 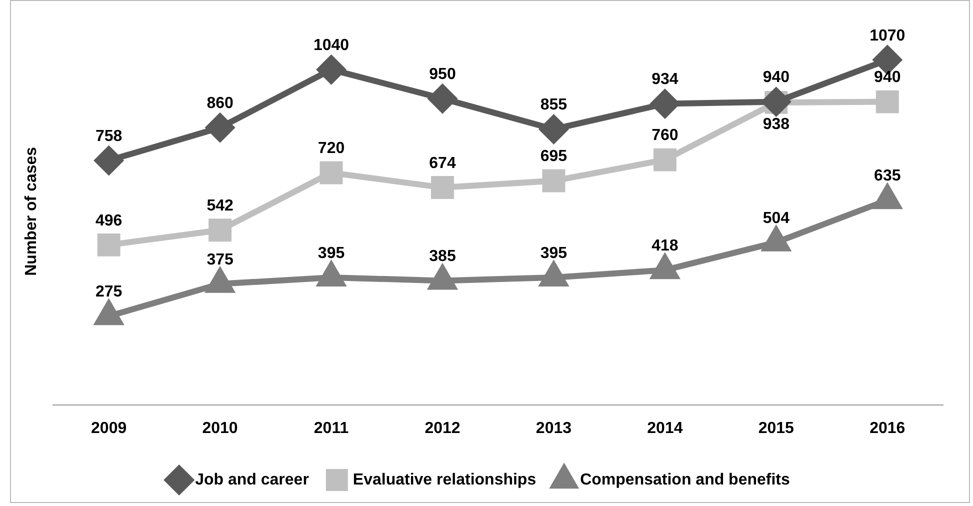 What do you see at coordinates (31, 211) in the screenshot?
I see `y-axis-title: Number of cases` at bounding box center [31, 211].